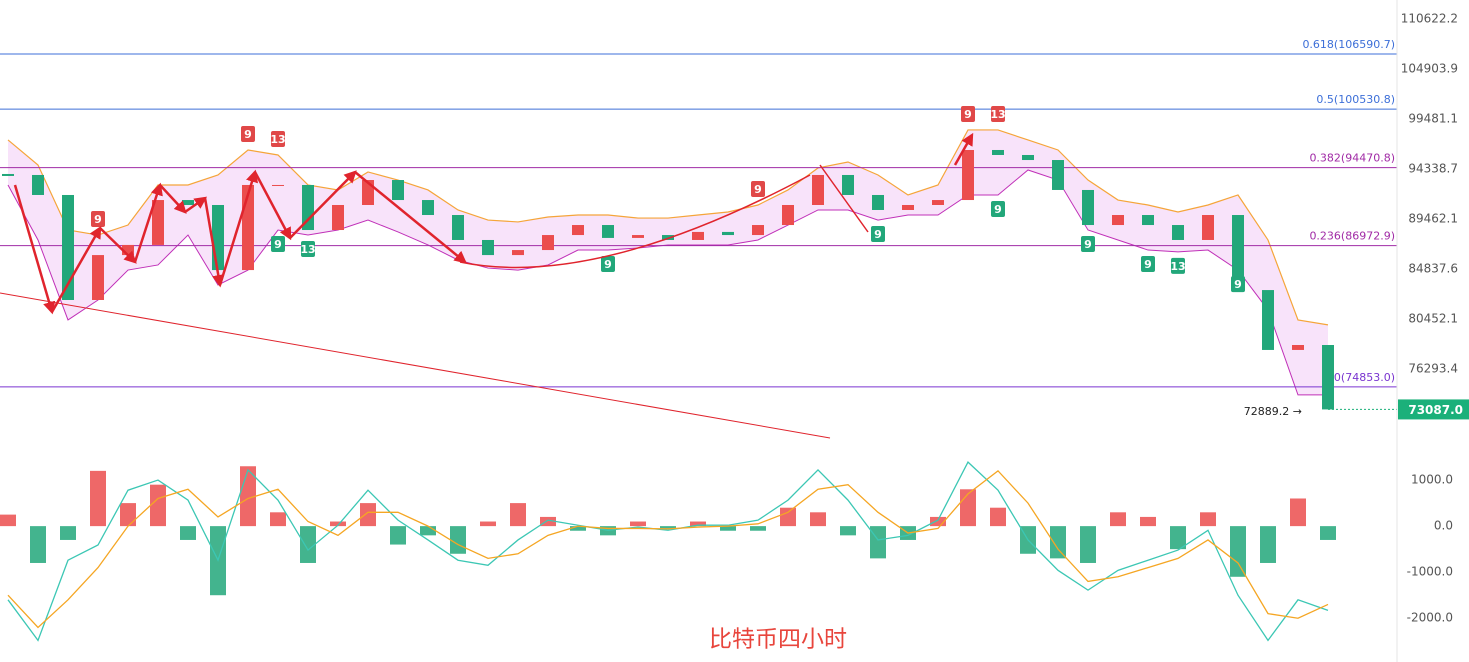 This screenshot has height=662, width=1469. I want to click on trend-line, so click(415, 365).